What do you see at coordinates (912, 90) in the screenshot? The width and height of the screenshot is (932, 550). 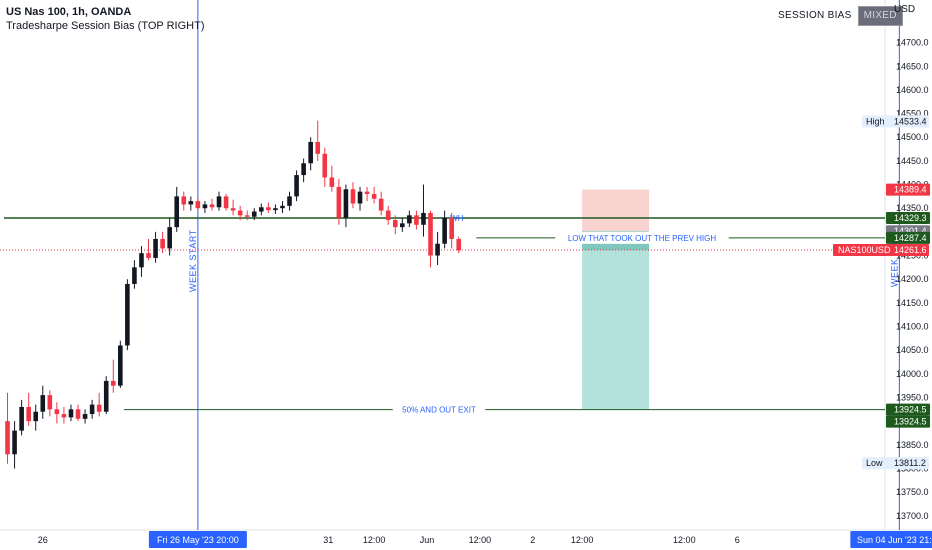 I see `price-tick-label: 14600.0` at bounding box center [912, 90].